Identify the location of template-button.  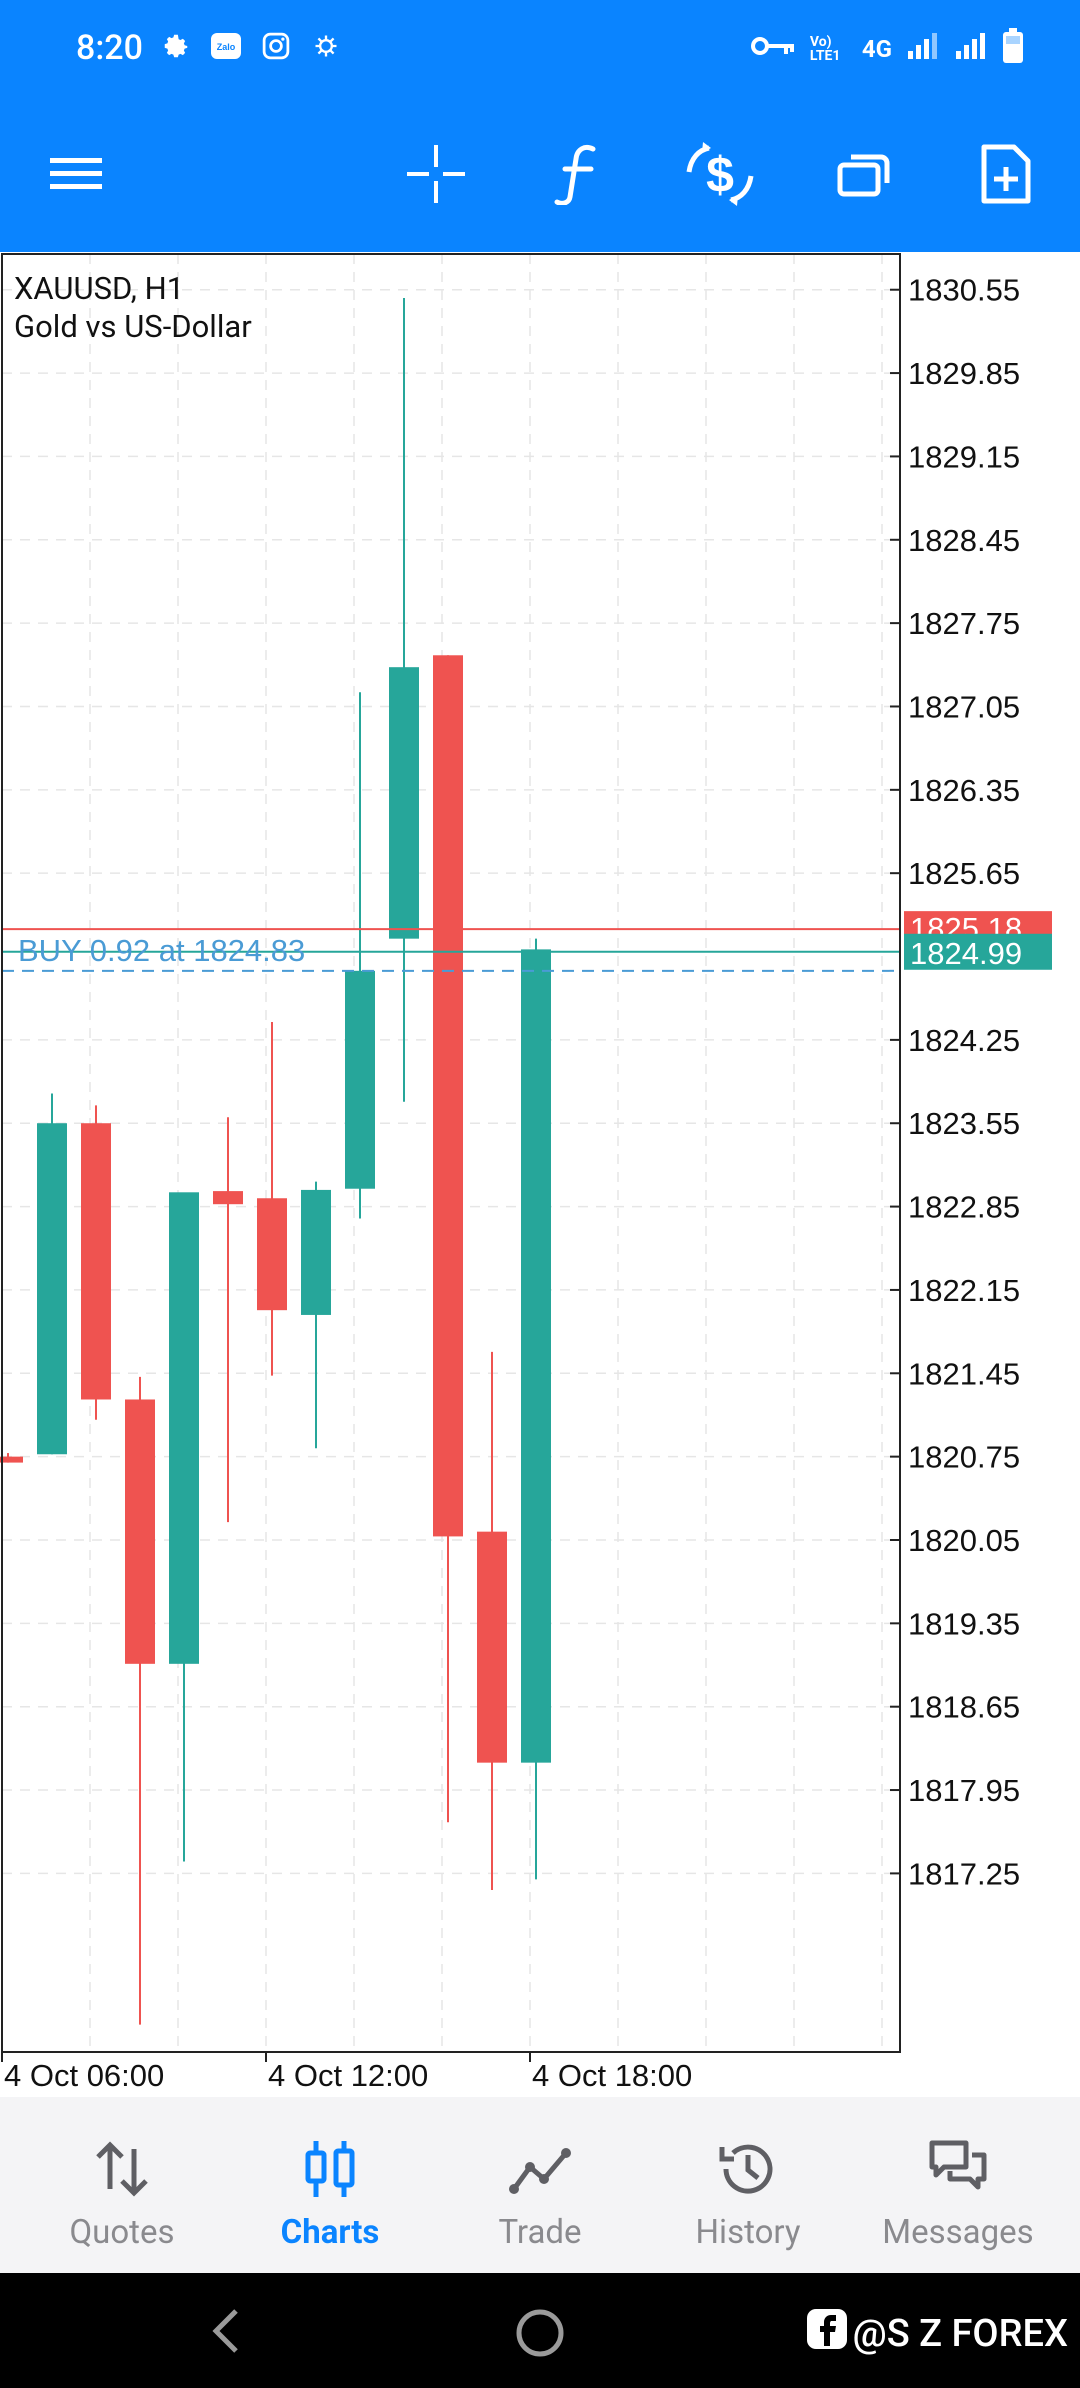
(1006, 176).